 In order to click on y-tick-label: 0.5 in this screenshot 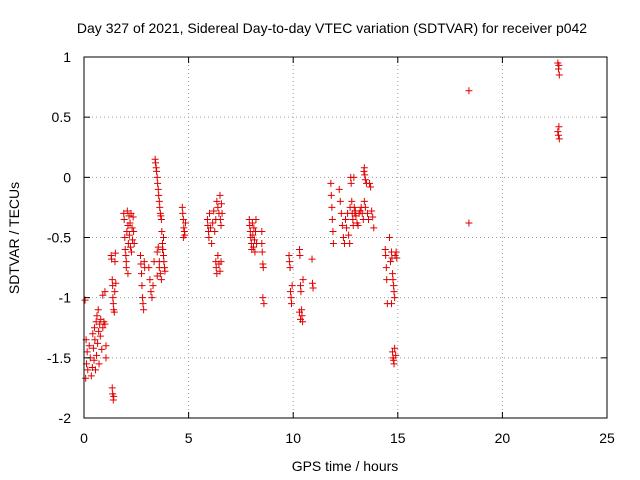, I will do `click(62, 117)`.